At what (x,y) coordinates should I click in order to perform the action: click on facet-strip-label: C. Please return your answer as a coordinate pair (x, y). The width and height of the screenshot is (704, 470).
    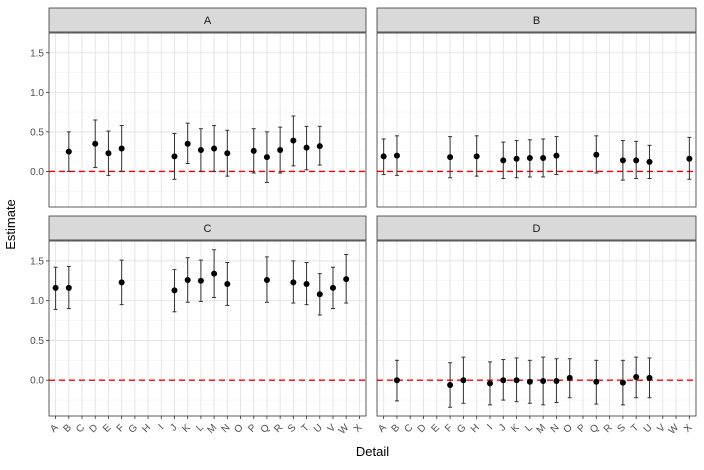
    Looking at the image, I should click on (208, 229).